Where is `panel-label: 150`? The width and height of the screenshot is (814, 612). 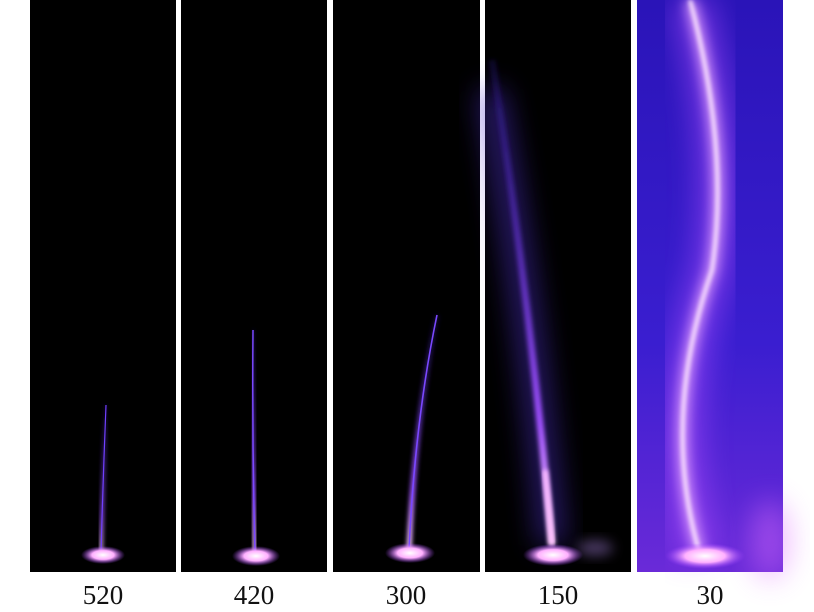
panel-label: 150 is located at coordinates (558, 595).